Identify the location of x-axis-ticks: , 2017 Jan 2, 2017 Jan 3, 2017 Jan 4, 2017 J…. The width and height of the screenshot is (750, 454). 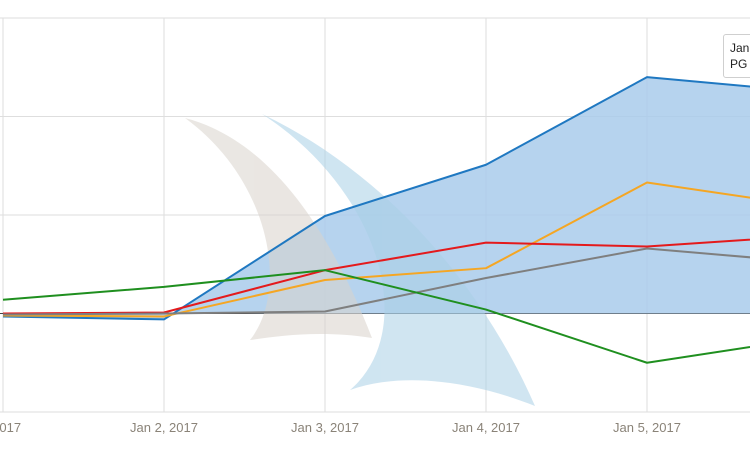
(340, 427).